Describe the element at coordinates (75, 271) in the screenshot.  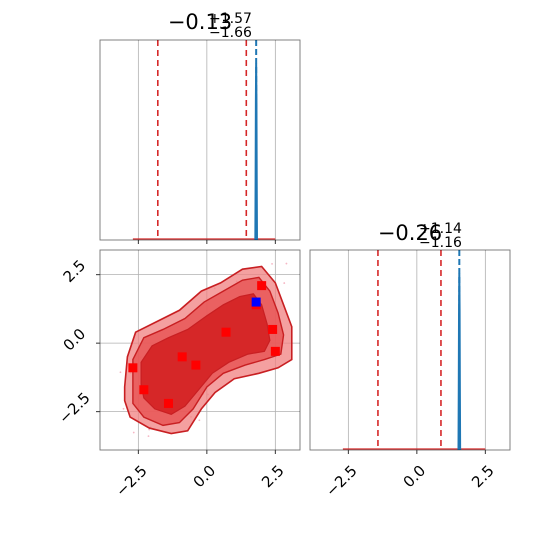
I see `joint-ytick-label-2: 2.5` at that location.